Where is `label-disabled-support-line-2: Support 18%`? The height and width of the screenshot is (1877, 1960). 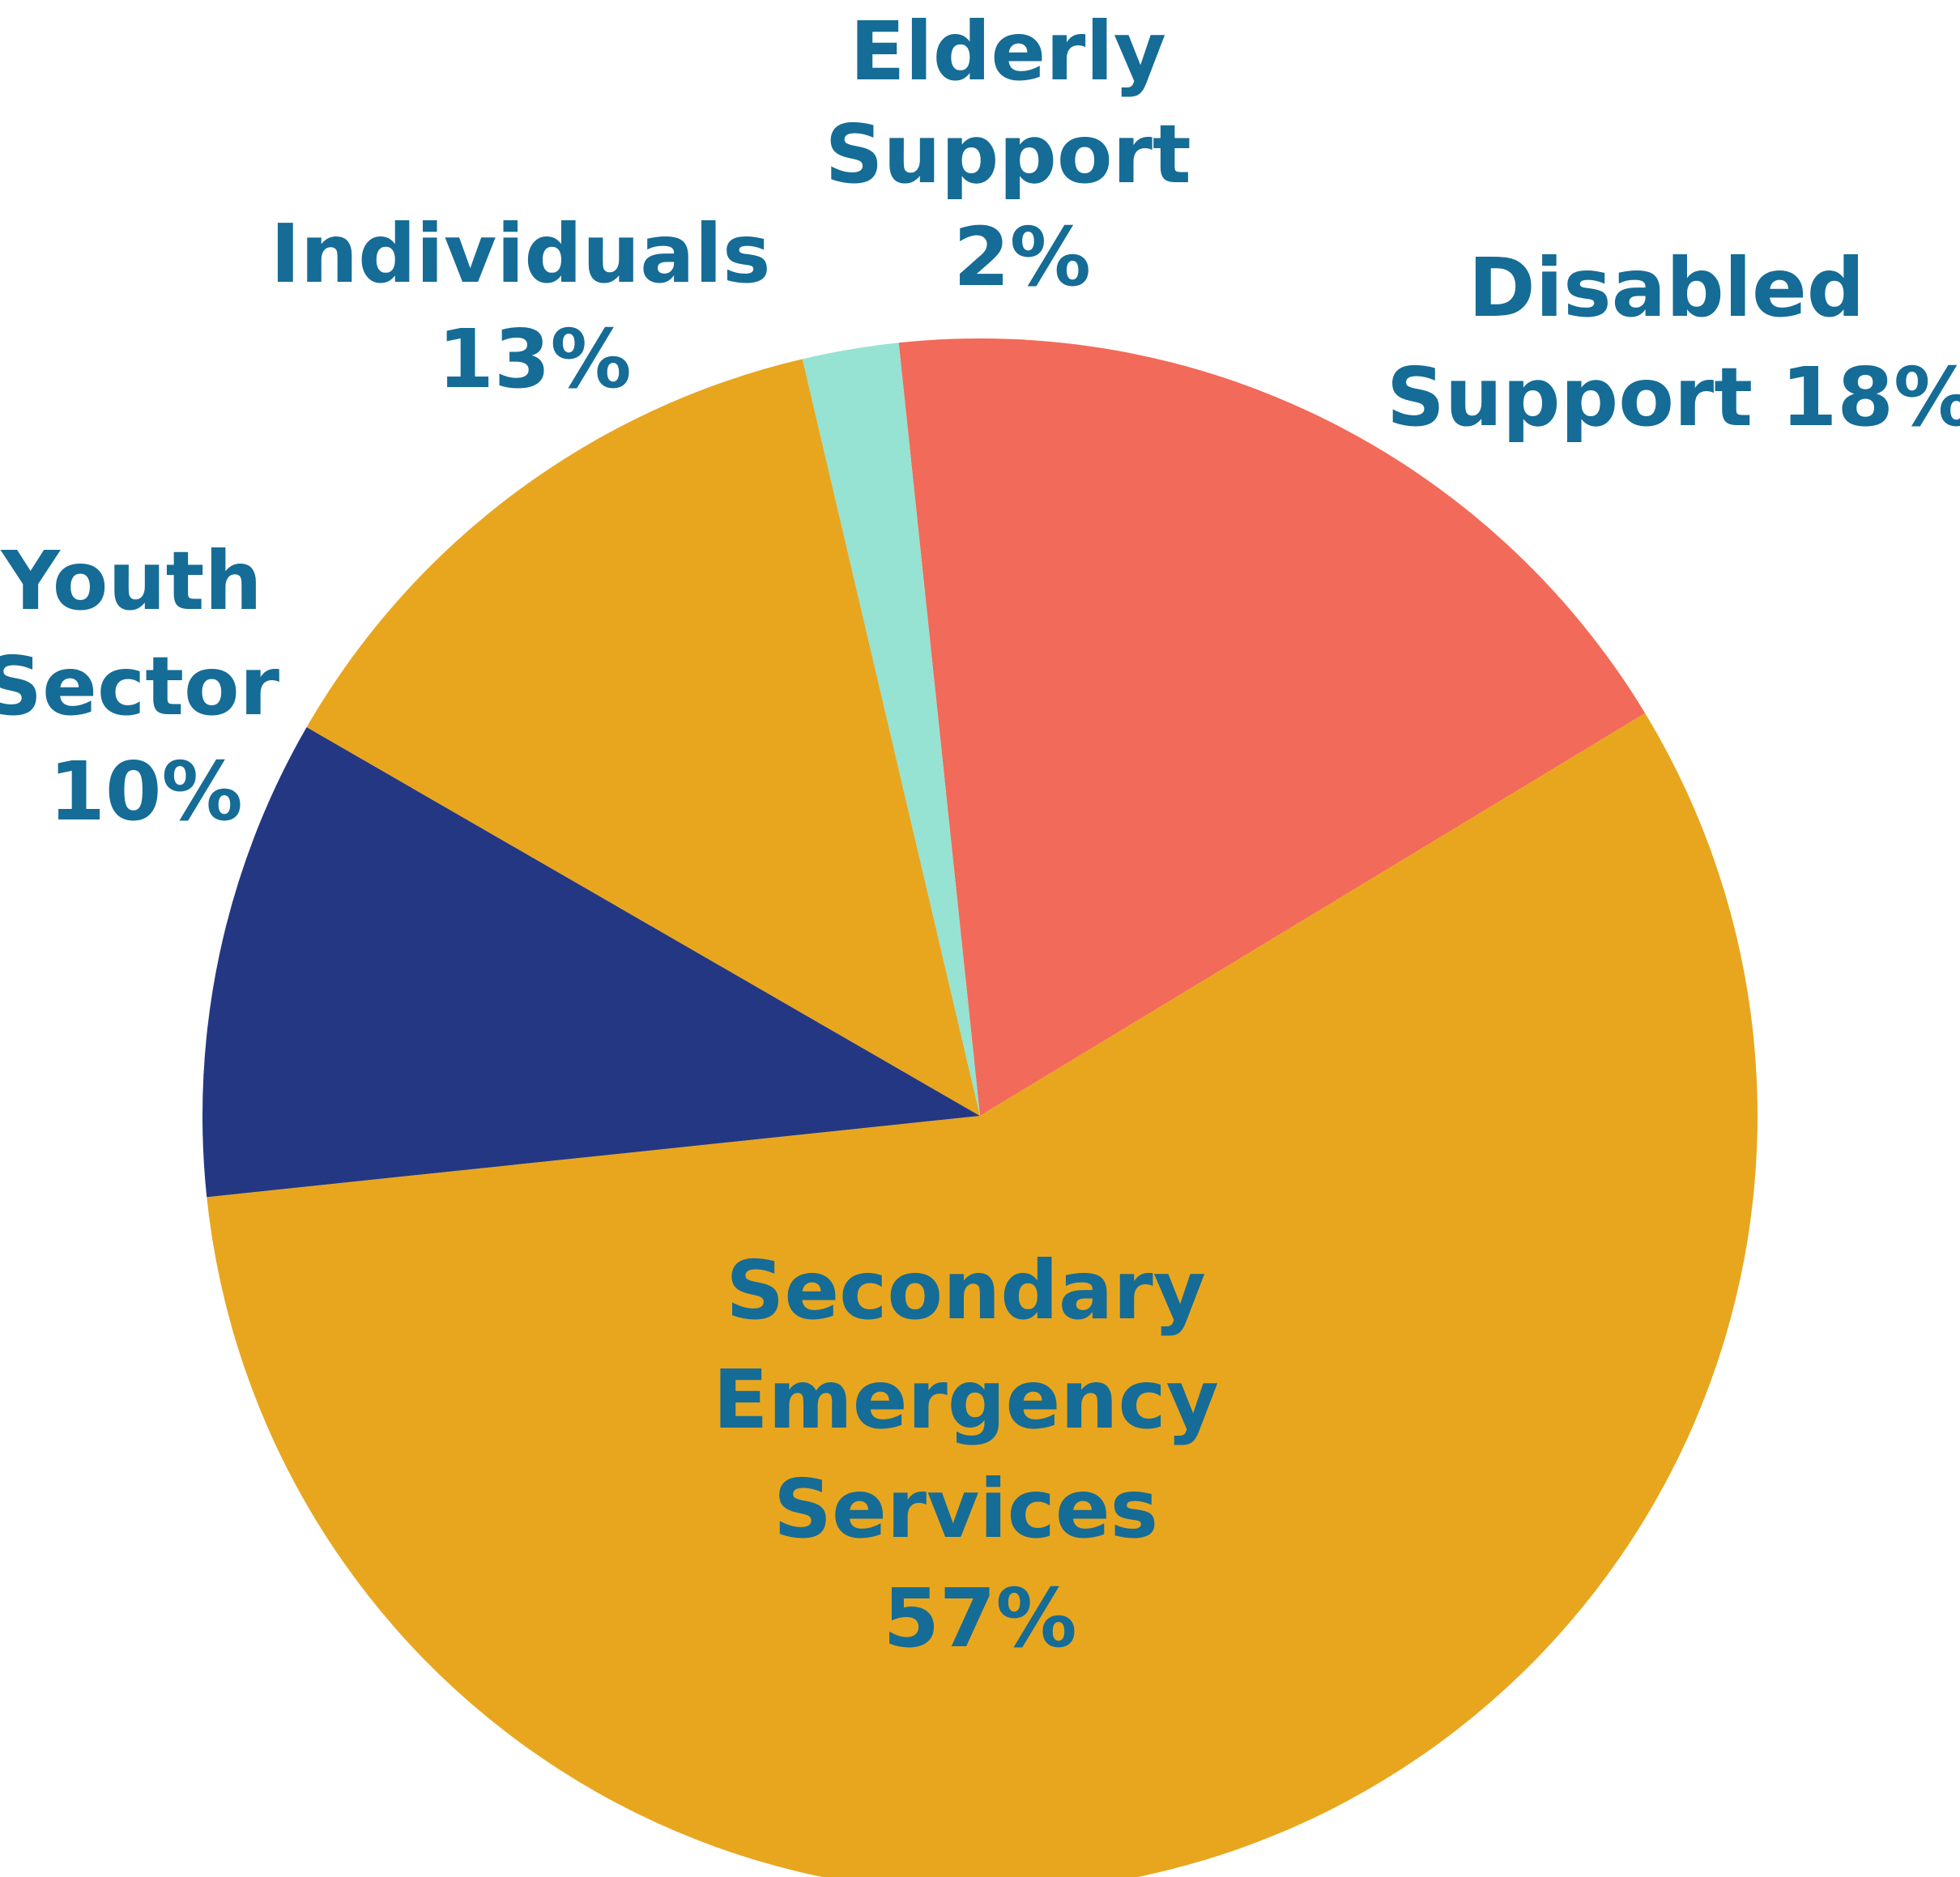 label-disabled-support-line-2: Support 18% is located at coordinates (1673, 397).